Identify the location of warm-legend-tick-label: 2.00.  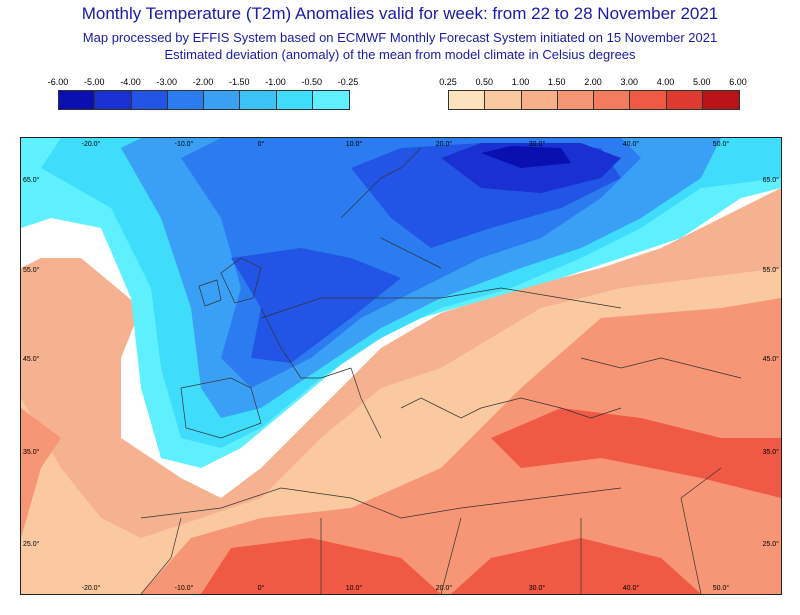
(593, 82).